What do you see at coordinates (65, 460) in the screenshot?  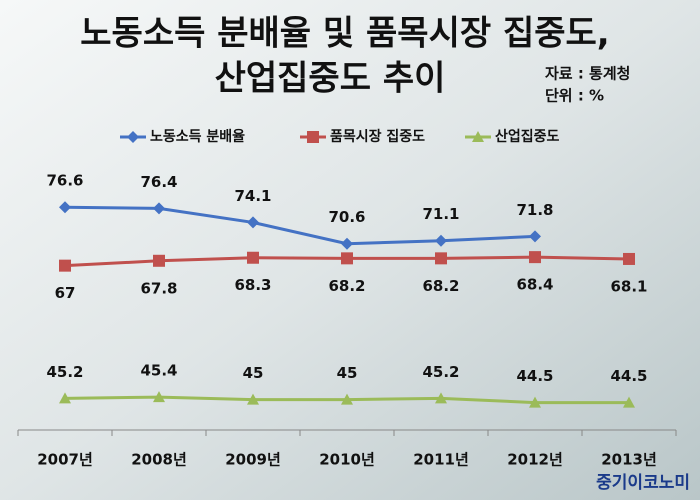 I see `x-tick-label: 2007년` at bounding box center [65, 460].